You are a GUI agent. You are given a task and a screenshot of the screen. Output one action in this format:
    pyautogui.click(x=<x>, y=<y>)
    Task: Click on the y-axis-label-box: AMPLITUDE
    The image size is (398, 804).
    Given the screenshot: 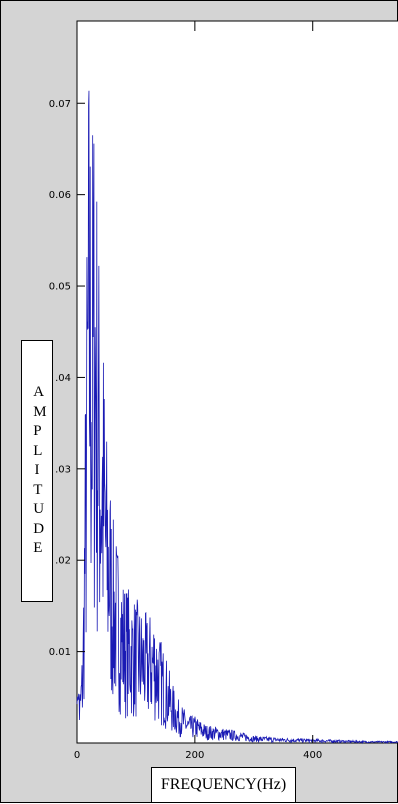 What is the action you would take?
    pyautogui.click(x=37, y=471)
    